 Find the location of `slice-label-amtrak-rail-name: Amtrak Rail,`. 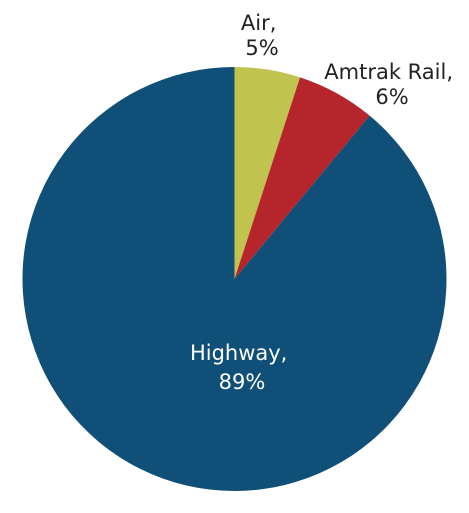

slice-label-amtrak-rail-name: Amtrak Rail, is located at coordinates (388, 72).